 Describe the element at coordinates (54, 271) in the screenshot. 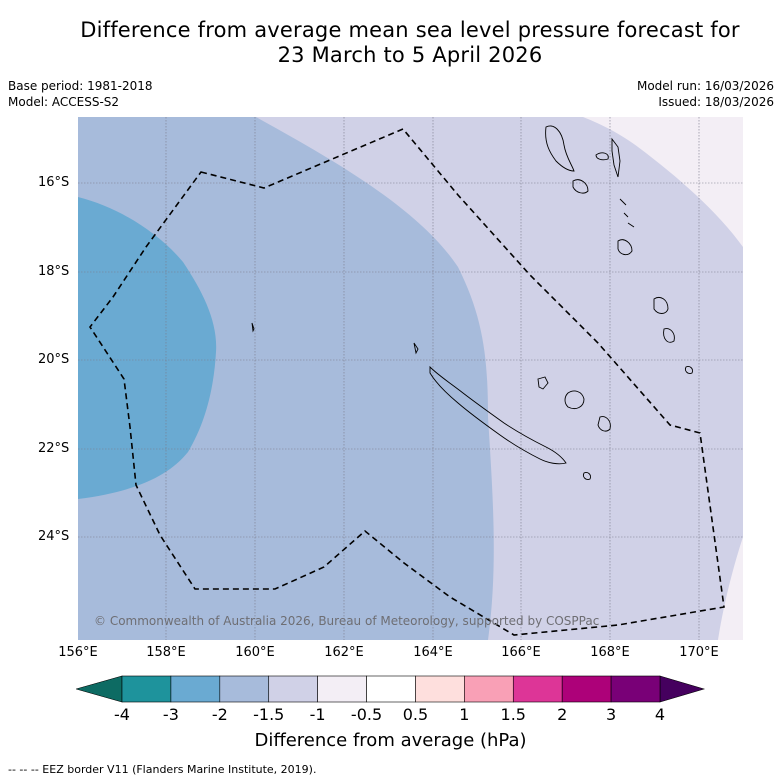

I see `lat-label-18s: 18°S` at that location.